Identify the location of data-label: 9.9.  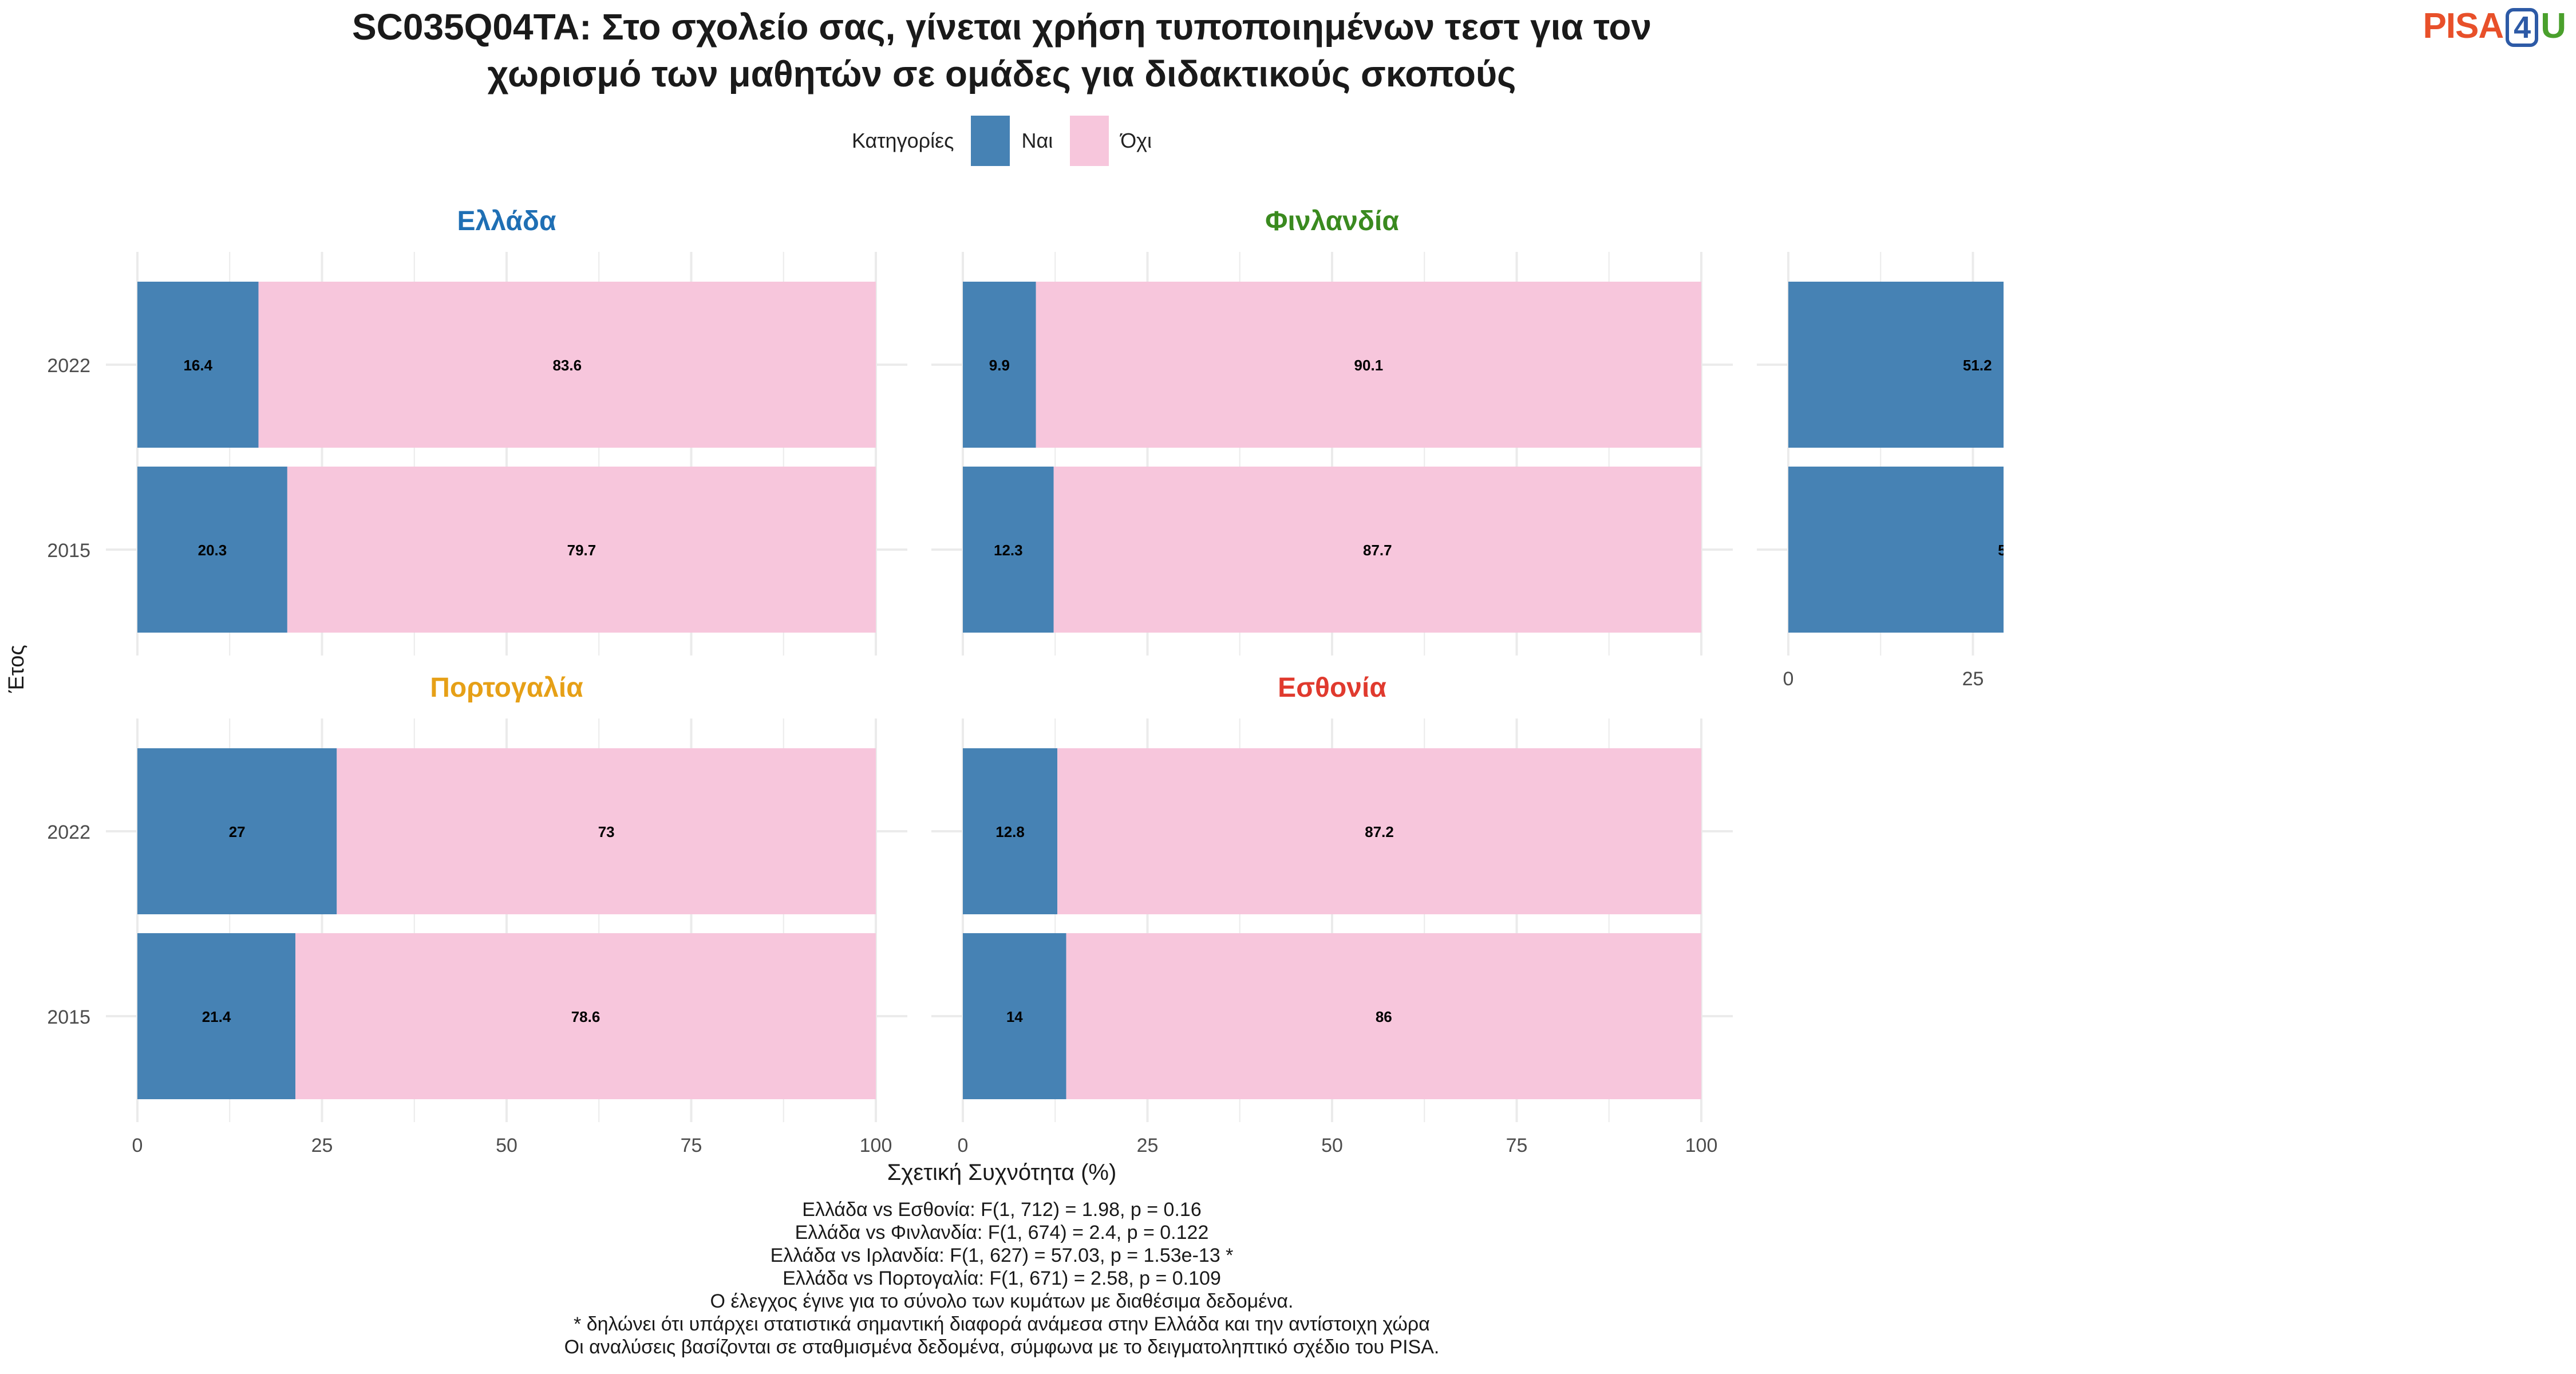
(999, 366).